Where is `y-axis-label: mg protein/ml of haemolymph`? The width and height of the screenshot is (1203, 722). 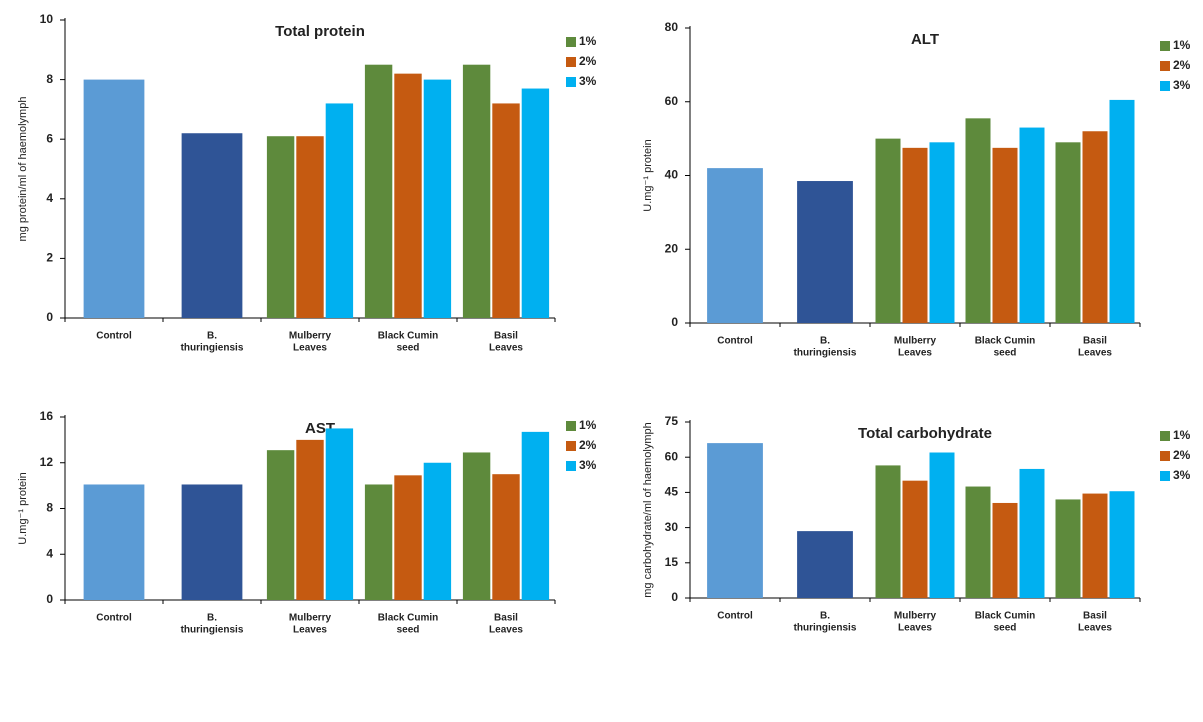
y-axis-label: mg protein/ml of haemolymph is located at coordinates (23, 169).